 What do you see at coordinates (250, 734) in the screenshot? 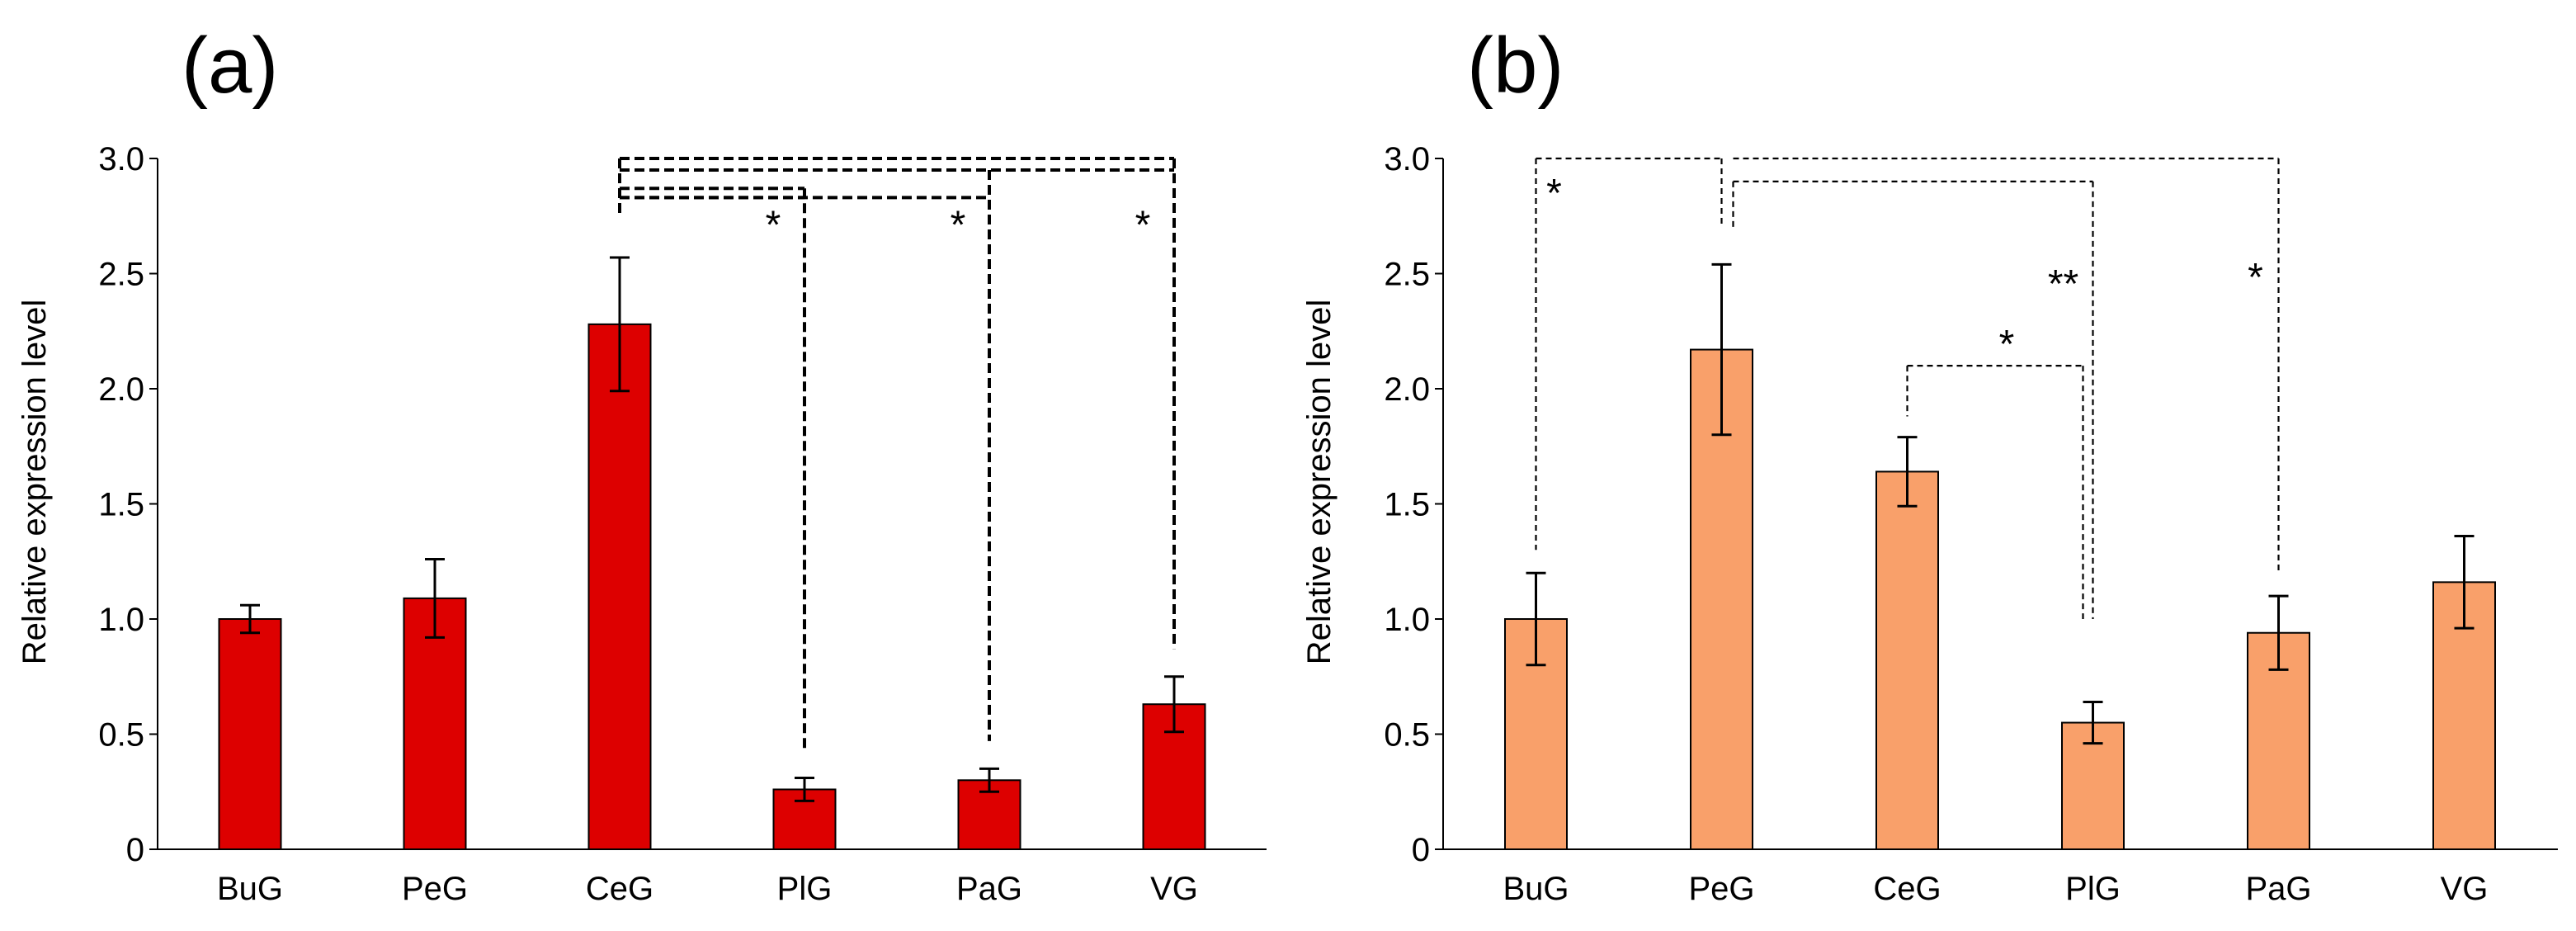
I see `bar-bug` at bounding box center [250, 734].